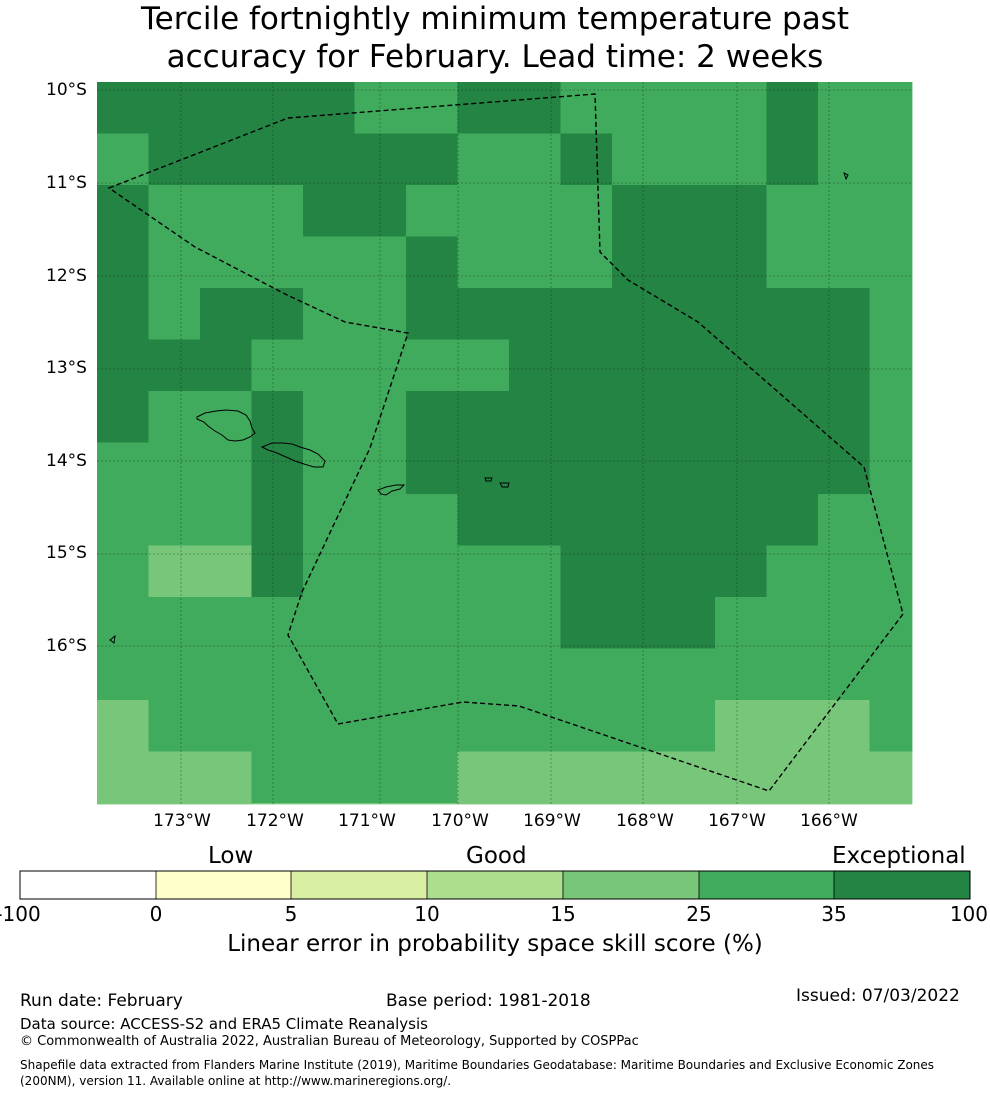 The image size is (990, 1095). What do you see at coordinates (846, 176) in the screenshot?
I see `island-swains` at bounding box center [846, 176].